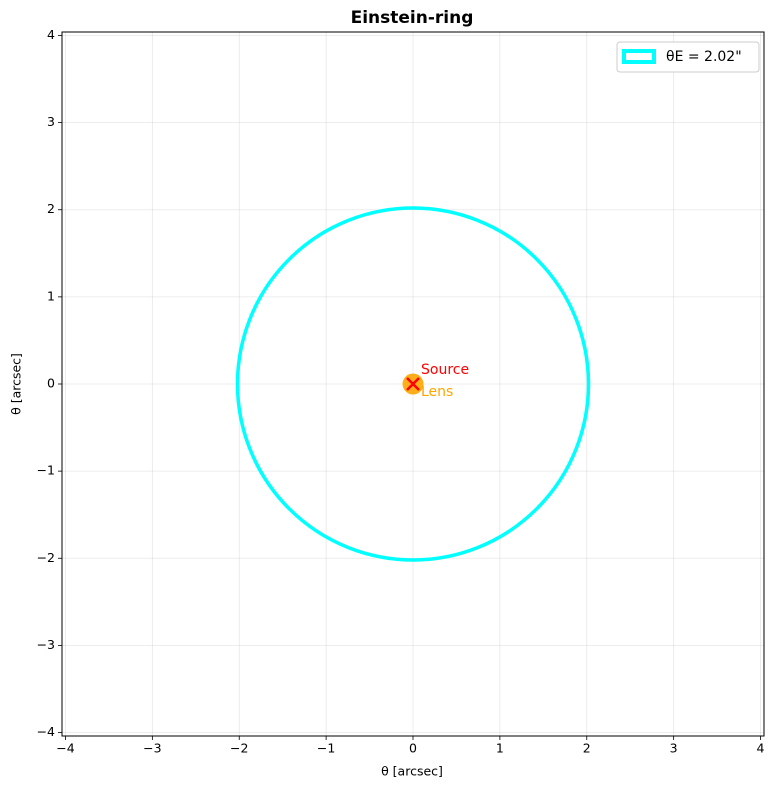  Describe the element at coordinates (761, 748) in the screenshot. I see `x-tick-label: 4` at that location.